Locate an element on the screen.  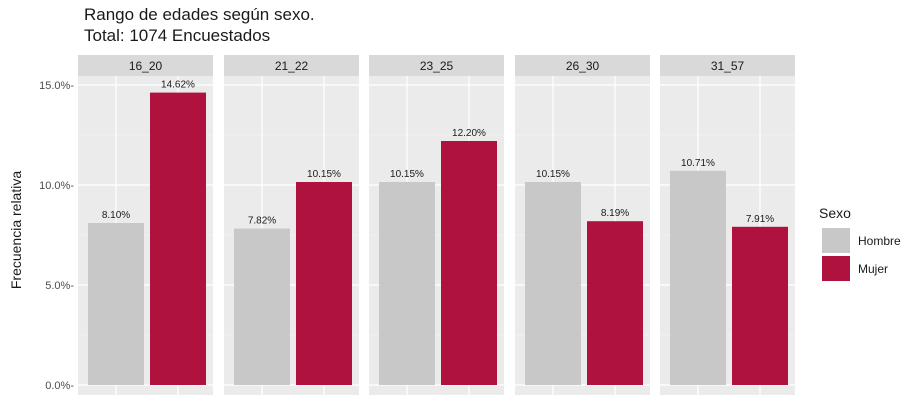
facet-strip-label: 26_30 is located at coordinates (583, 66).